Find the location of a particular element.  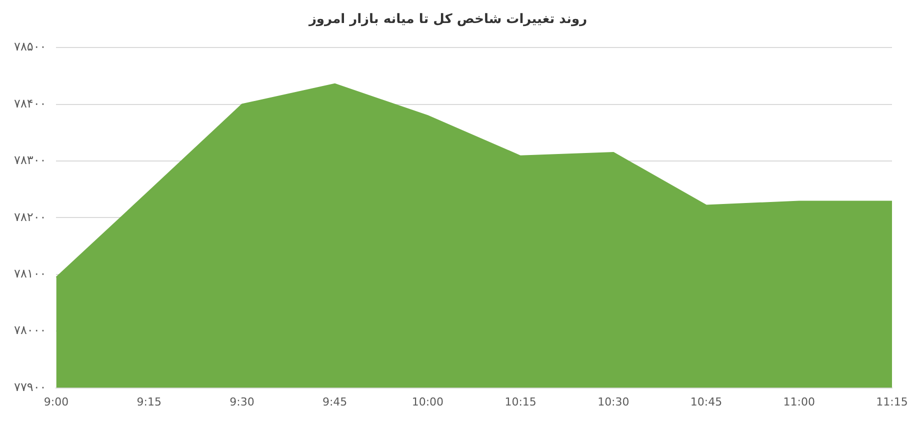

y-tick-label: ۷۸۳۰۰ is located at coordinates (30, 160).